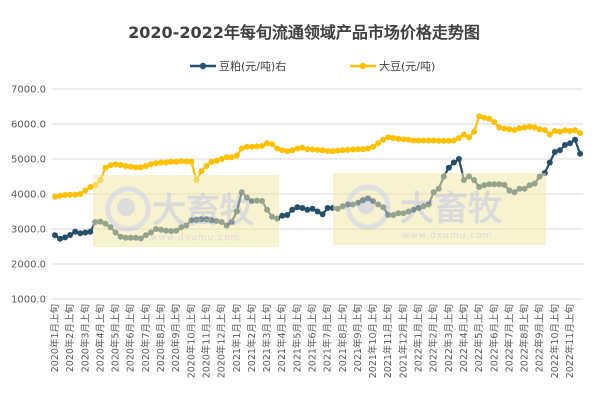  What do you see at coordinates (206, 341) in the screenshot?
I see `x-tick-label: 2020年11月上旬` at bounding box center [206, 341].